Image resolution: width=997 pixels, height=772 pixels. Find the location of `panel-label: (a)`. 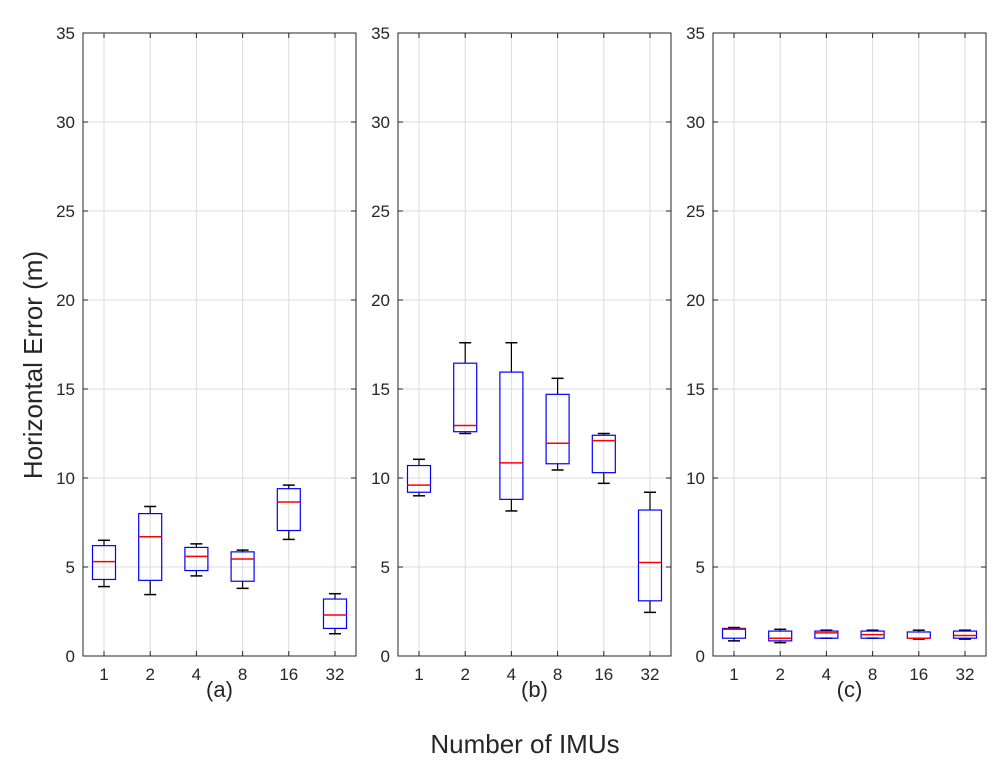

panel-label: (a) is located at coordinates (219, 689).